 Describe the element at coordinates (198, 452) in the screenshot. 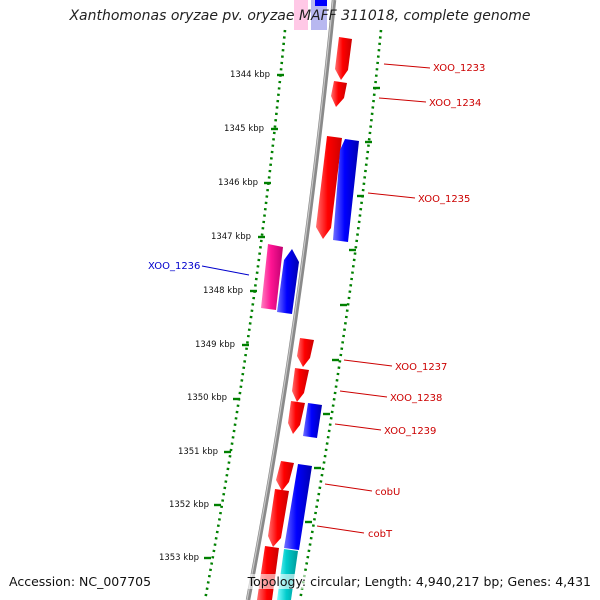

I see `scale-label-1351: 1351 kbp` at that location.